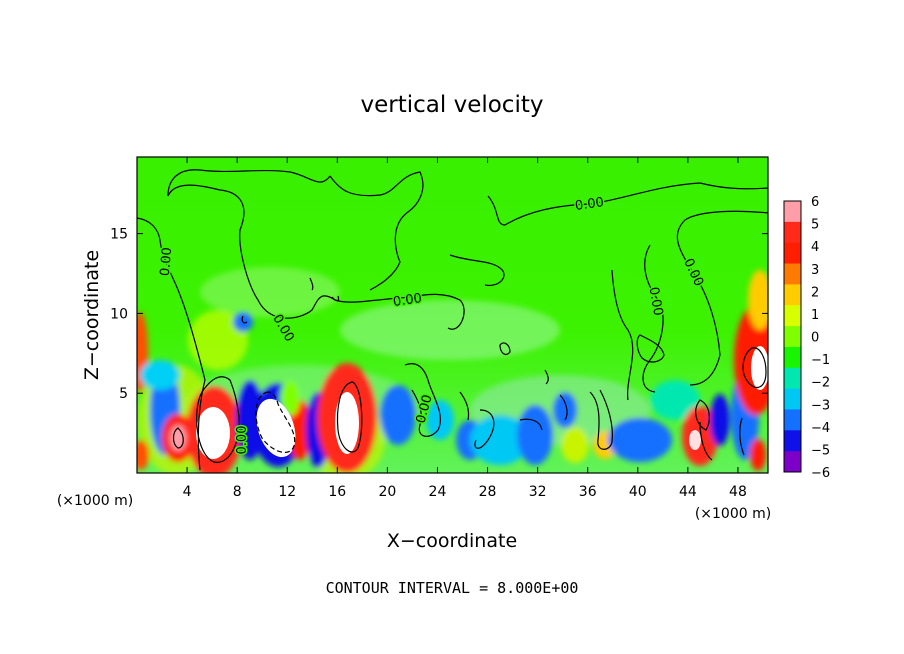  I want to click on x-tick-label: 40, so click(638, 492).